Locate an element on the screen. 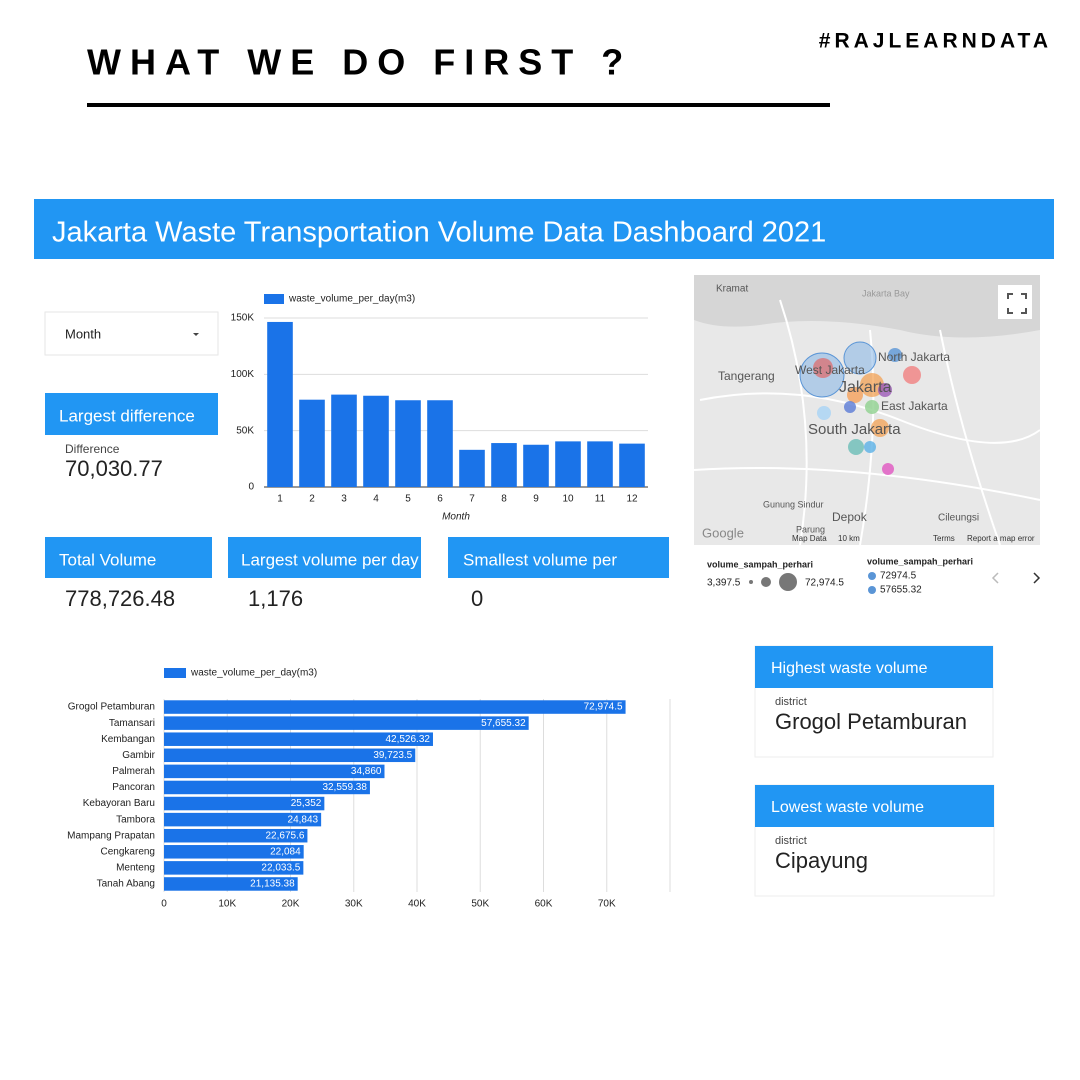  map-label: North Jakarta is located at coordinates (914, 357).